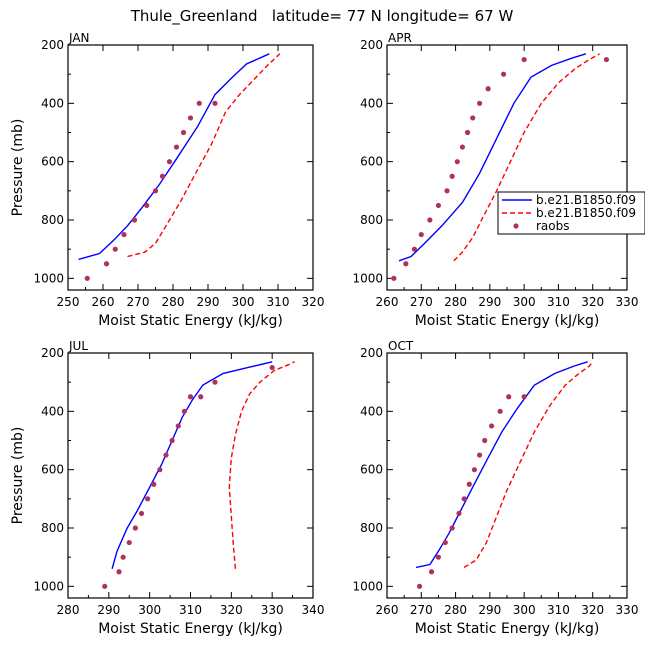  What do you see at coordinates (79, 38) in the screenshot?
I see `panel-label: JAN` at bounding box center [79, 38].